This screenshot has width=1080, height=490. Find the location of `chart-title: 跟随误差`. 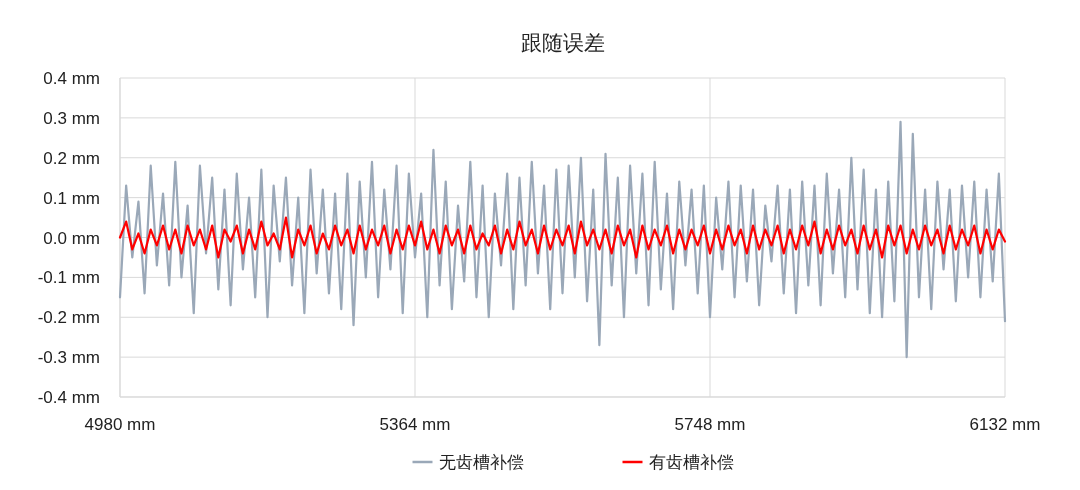

chart-title: 跟随误差 is located at coordinates (562, 42).